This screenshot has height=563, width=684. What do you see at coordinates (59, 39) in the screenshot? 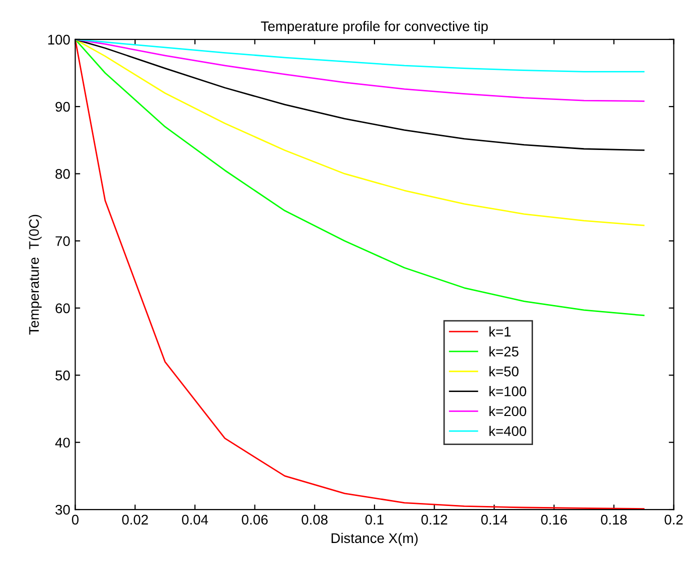
I see `y-tick-label: 100` at bounding box center [59, 39].